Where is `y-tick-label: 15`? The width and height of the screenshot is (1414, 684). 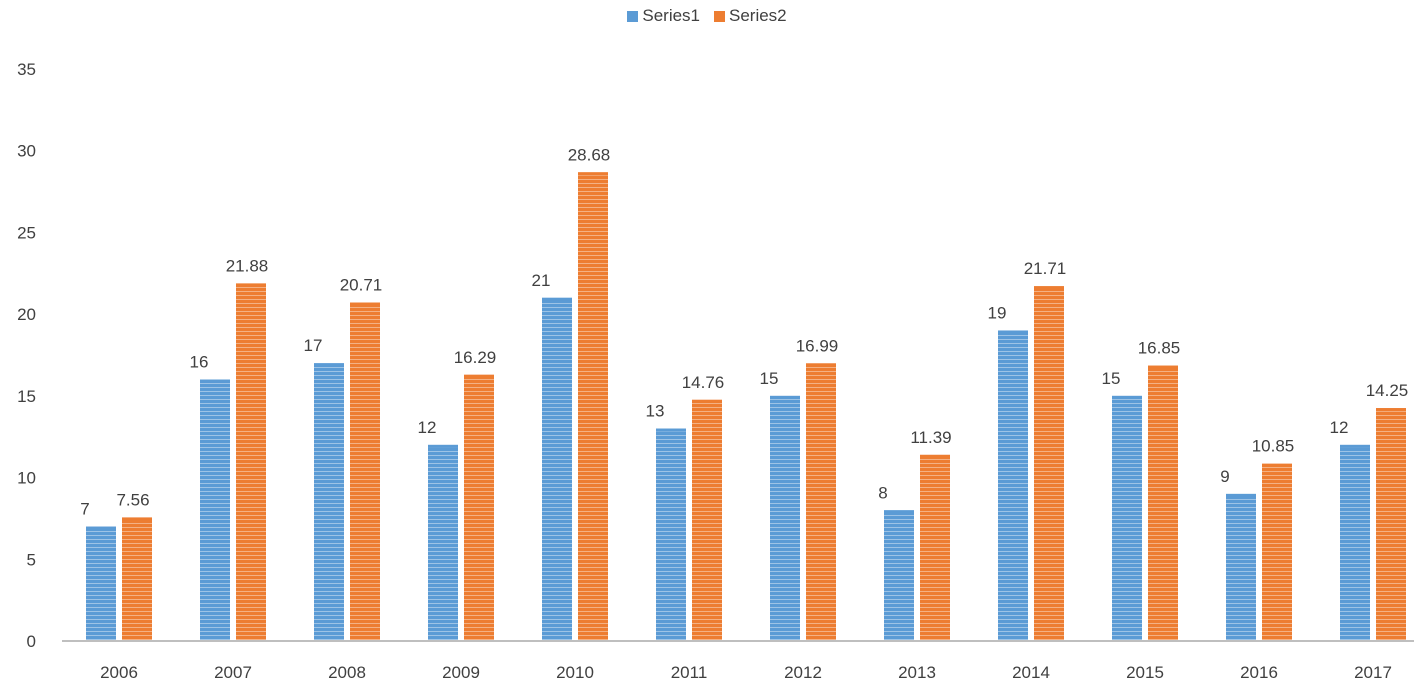
y-tick-label: 15 is located at coordinates (26, 396).